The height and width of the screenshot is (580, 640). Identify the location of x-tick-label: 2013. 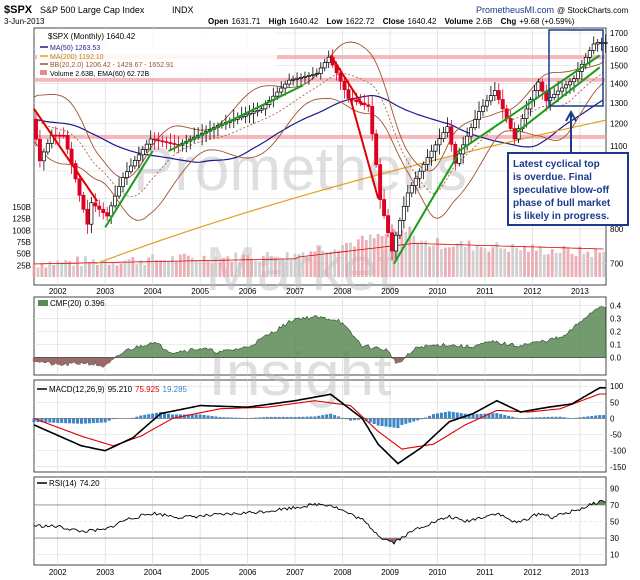
(580, 572).